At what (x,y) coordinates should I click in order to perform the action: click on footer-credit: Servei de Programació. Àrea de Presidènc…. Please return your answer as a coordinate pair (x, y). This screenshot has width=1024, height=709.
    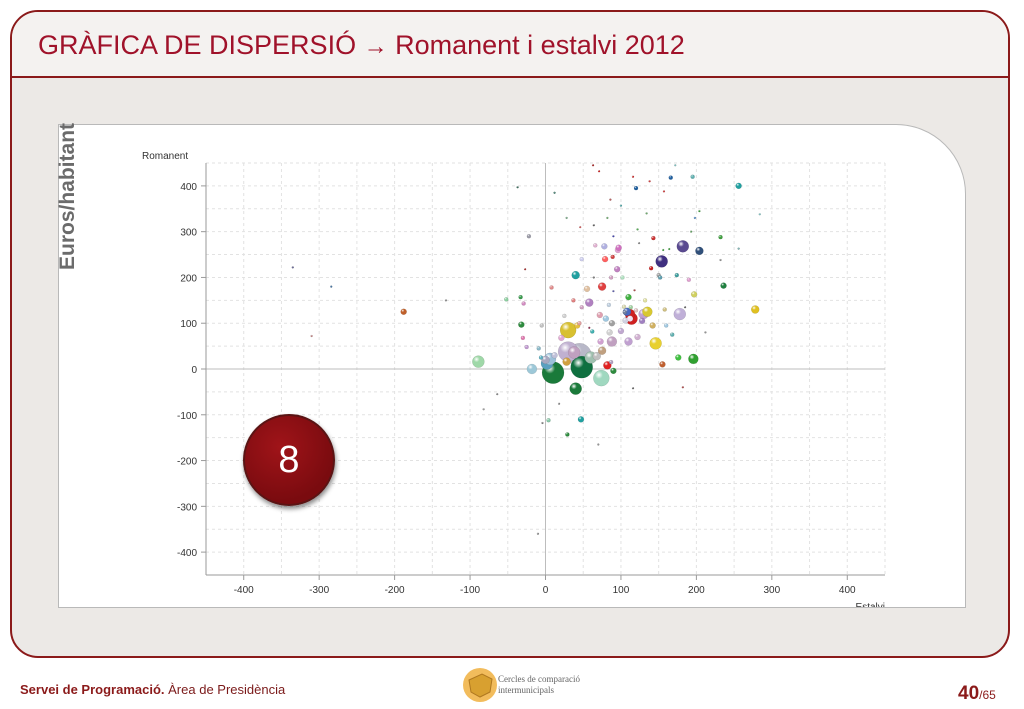
    Looking at the image, I should click on (152, 689).